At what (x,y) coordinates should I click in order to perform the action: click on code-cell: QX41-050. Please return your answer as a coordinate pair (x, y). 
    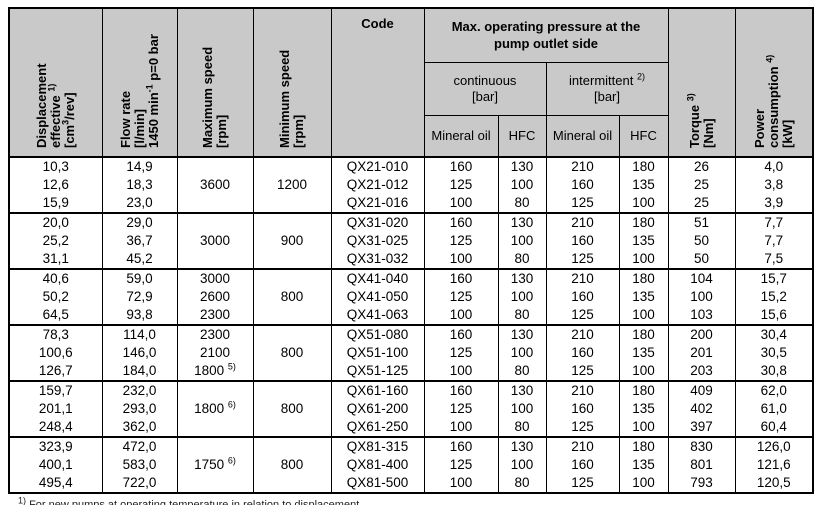
    Looking at the image, I should click on (377, 297).